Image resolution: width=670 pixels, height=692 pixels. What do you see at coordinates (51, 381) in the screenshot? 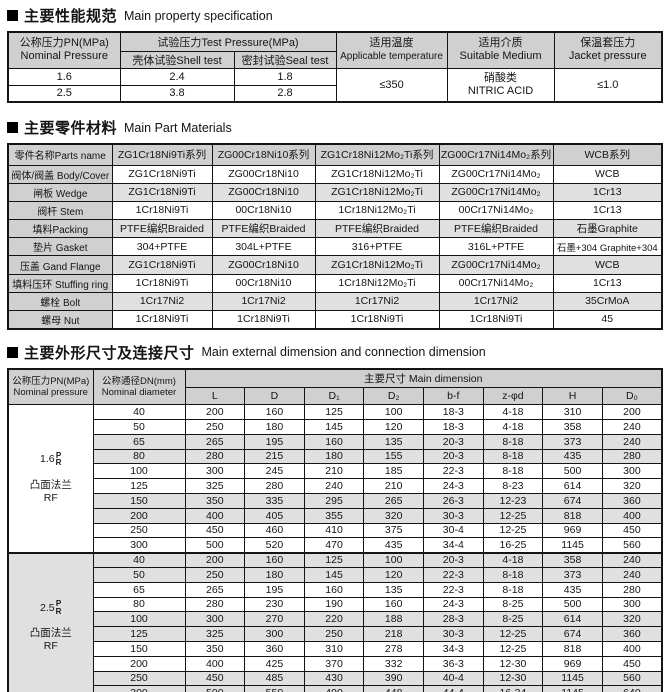
I see `header-pressure-zh: 公称压力PN(MPa)` at bounding box center [51, 381].